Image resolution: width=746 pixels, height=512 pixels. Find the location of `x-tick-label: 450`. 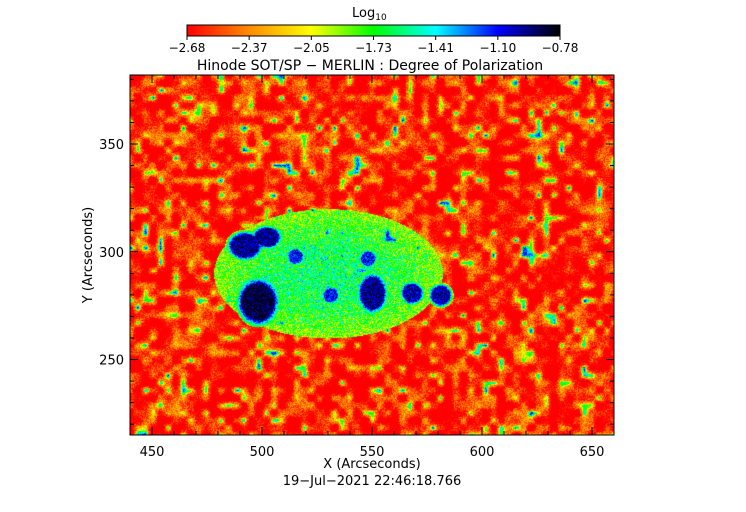

x-tick-label: 450 is located at coordinates (152, 452).